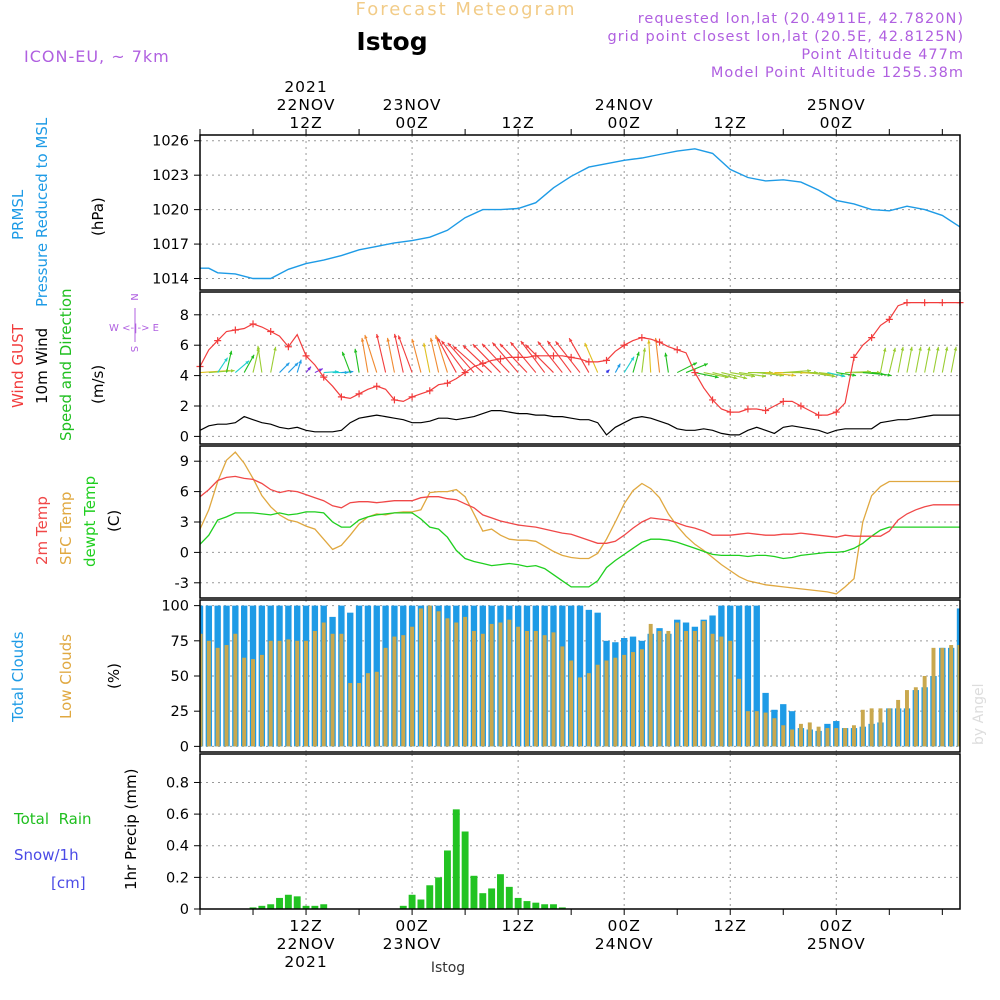 The height and width of the screenshot is (1000, 1000). Describe the element at coordinates (180, 642) in the screenshot. I see `y-tick-label: 75` at that location.